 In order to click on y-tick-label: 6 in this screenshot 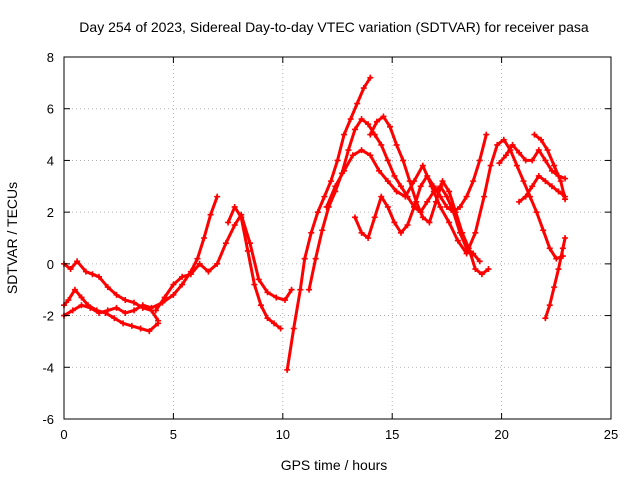, I will do `click(50, 109)`.